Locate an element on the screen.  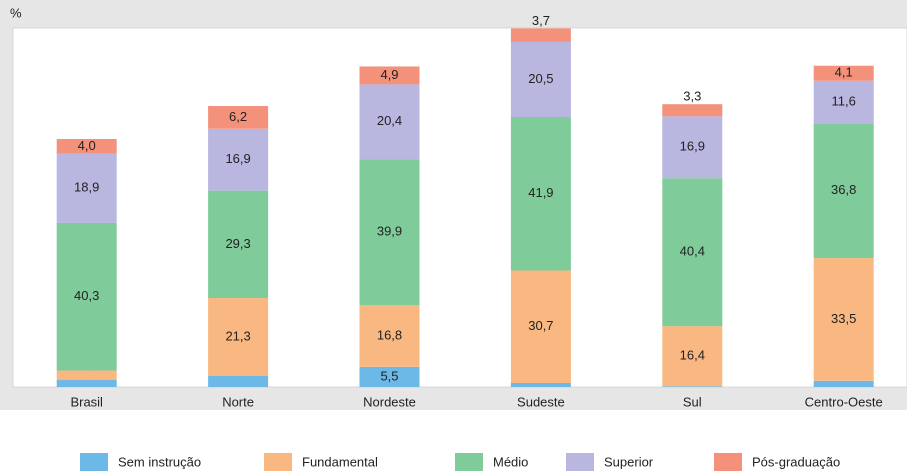
data-label: 4,0 is located at coordinates (87, 145).